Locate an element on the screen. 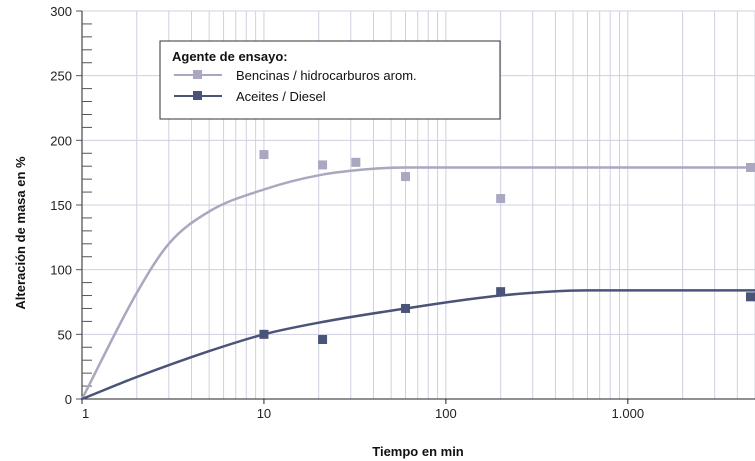  x-tick-label: 100 is located at coordinates (446, 413).